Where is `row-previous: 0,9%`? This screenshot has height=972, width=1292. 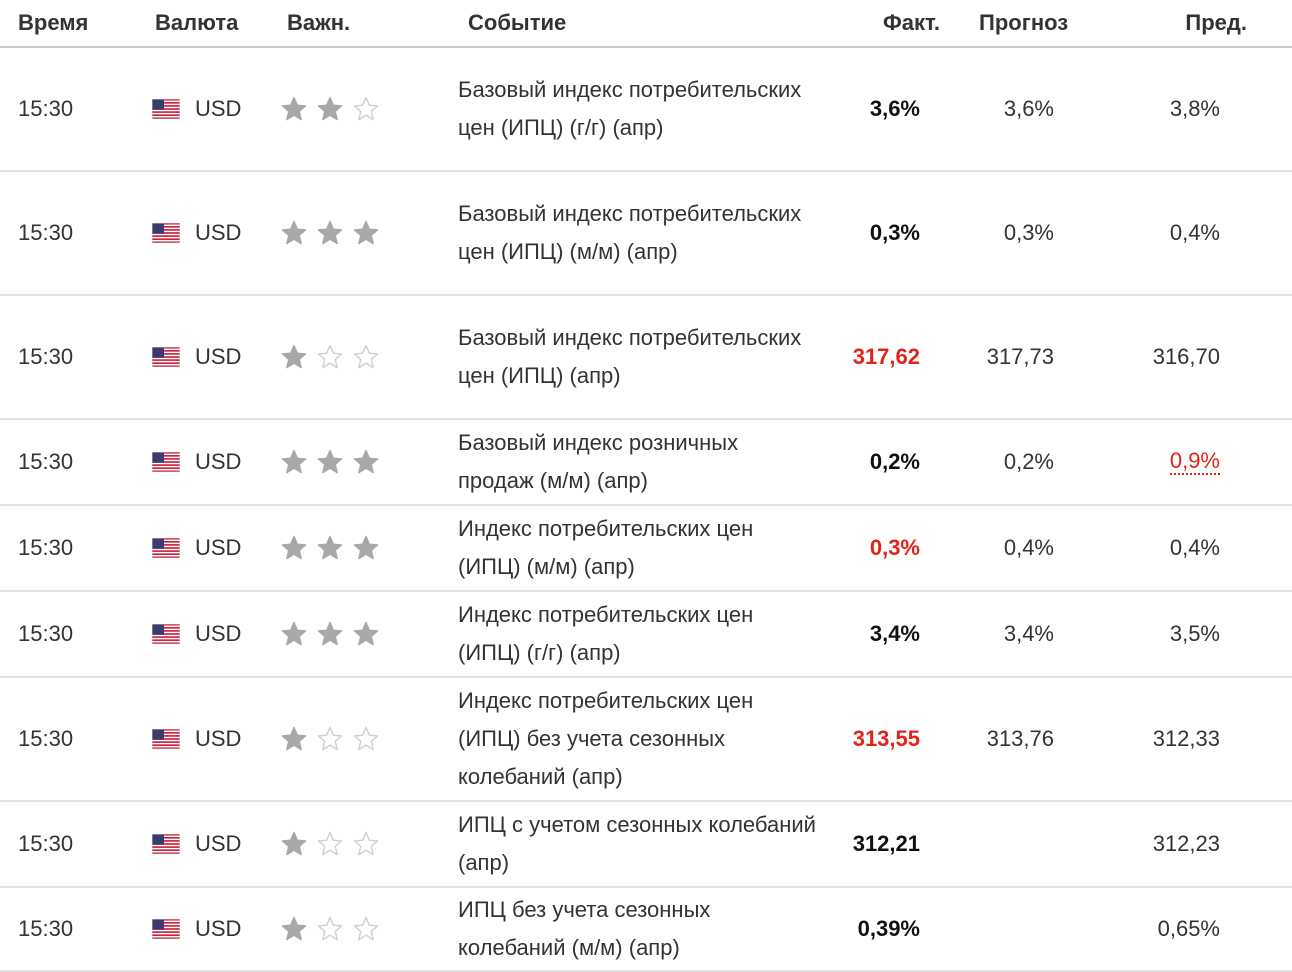 row-previous: 0,9% is located at coordinates (1194, 461).